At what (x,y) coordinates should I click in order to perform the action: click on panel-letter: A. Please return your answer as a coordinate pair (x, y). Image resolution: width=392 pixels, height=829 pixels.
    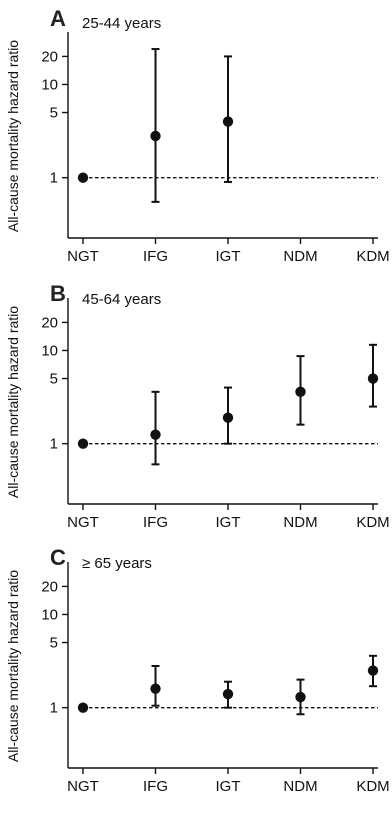
    Looking at the image, I should click on (58, 18).